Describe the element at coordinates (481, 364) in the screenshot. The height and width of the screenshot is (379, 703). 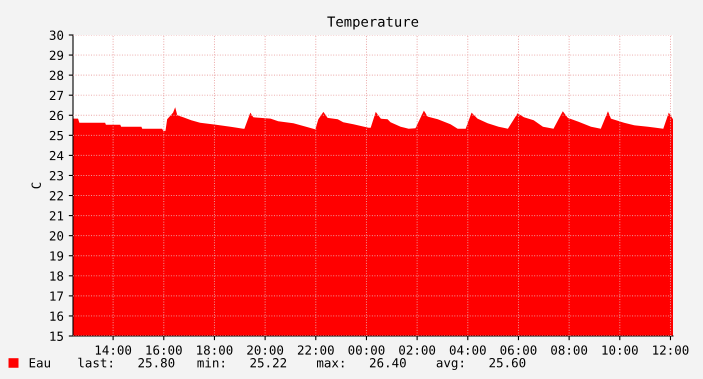
I see `text: avg: 25.60` at that location.